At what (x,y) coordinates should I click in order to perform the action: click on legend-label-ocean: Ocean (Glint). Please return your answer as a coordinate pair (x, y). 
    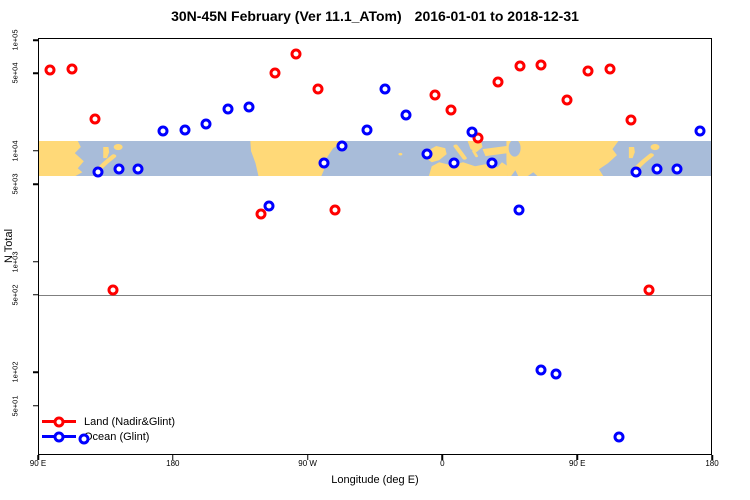
    Looking at the image, I should click on (117, 436).